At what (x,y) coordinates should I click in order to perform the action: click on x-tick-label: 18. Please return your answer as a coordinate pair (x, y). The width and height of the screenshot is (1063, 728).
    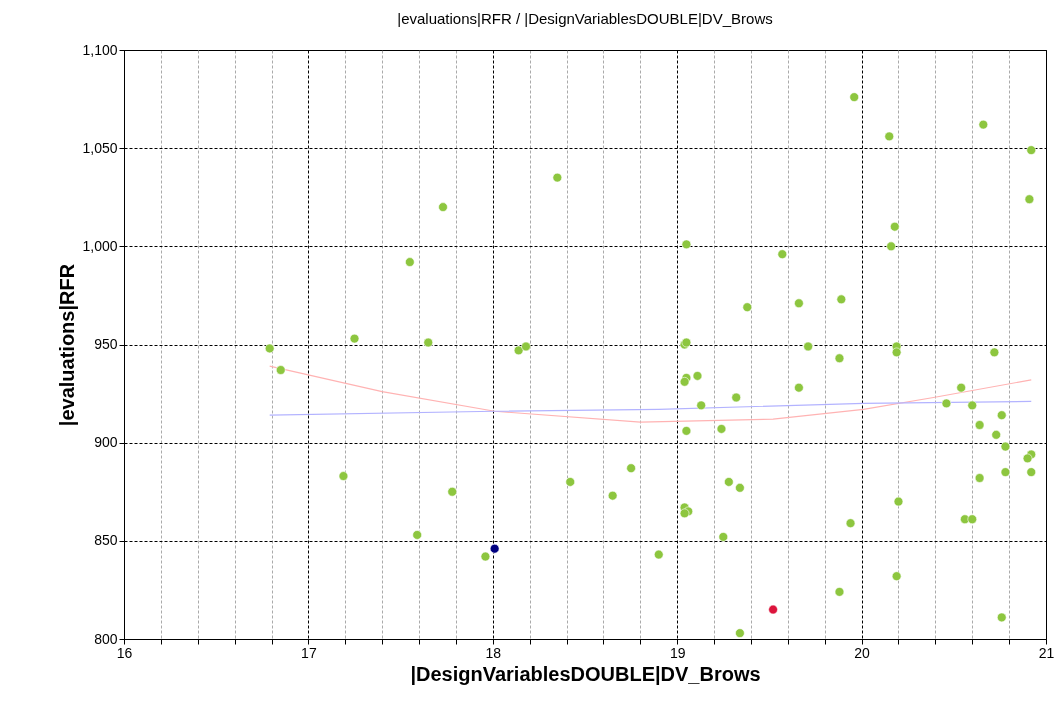
    Looking at the image, I should click on (493, 652).